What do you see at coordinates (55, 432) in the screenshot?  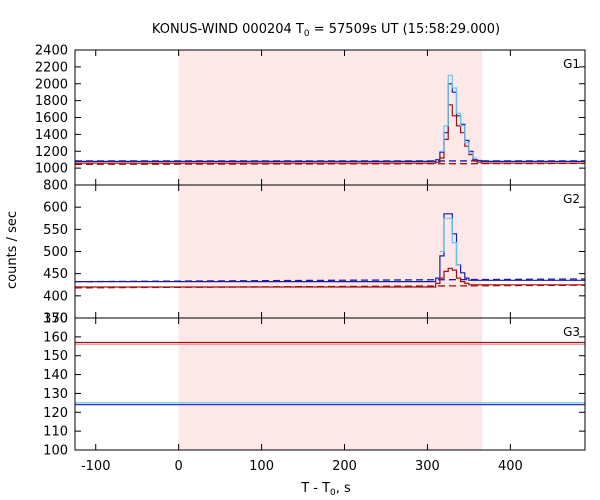 I see `y-tick-label: 110` at bounding box center [55, 432].